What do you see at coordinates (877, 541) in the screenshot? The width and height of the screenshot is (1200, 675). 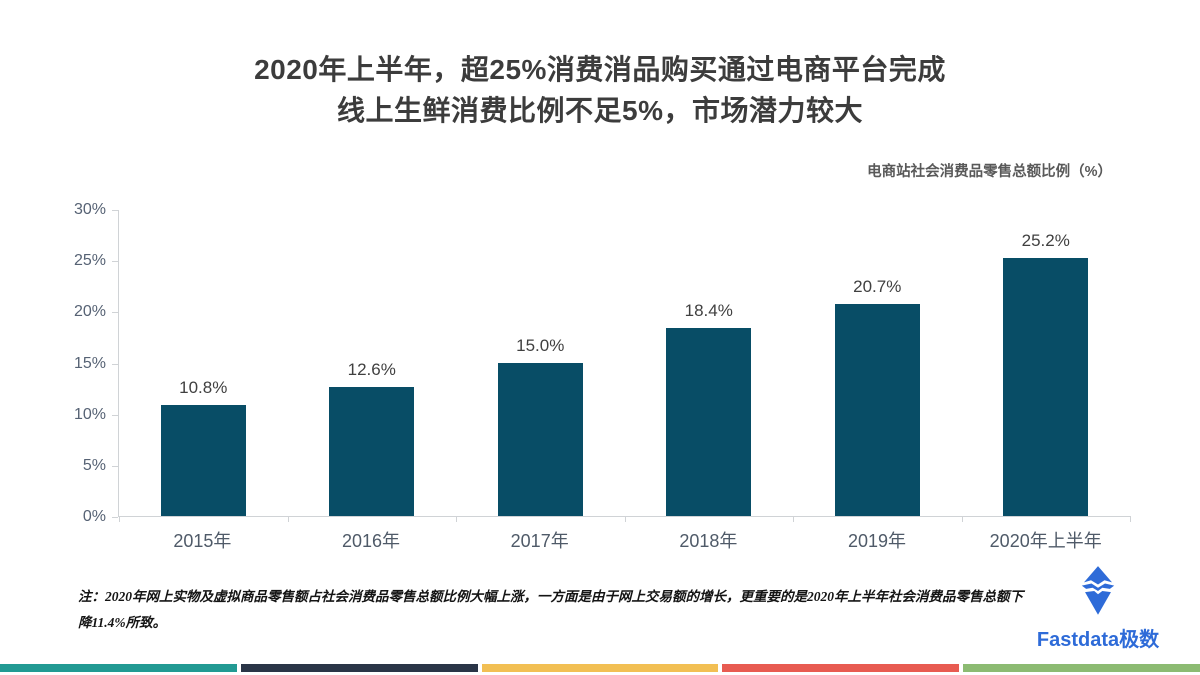 I see `x-tick-label: 2019年` at bounding box center [877, 541].